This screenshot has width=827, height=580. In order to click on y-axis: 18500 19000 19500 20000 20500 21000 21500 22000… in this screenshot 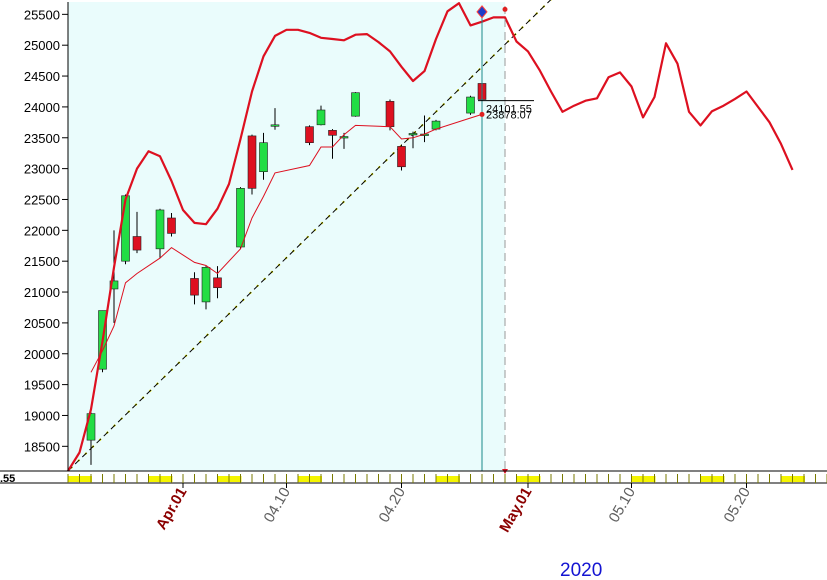, I will do `click(46, 236)`.